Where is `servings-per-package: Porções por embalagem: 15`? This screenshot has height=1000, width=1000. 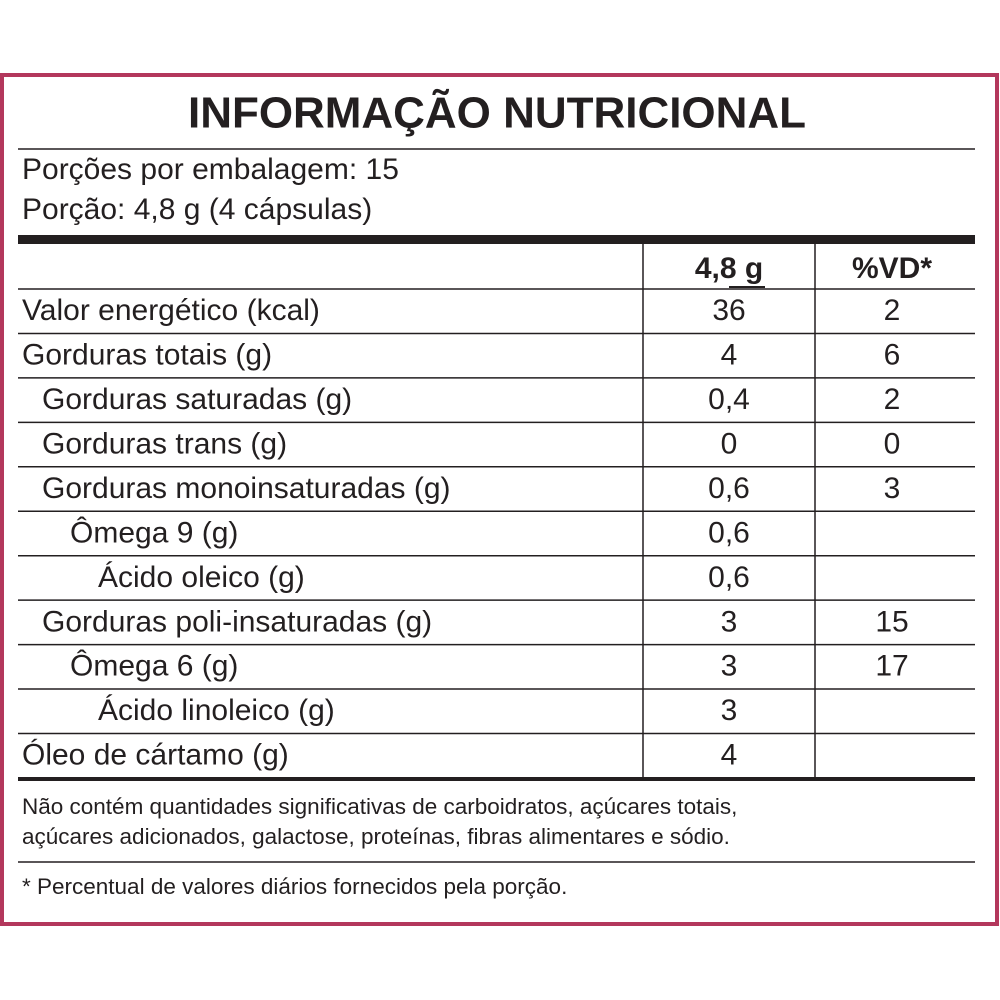
servings-per-package: Porções por embalagem: 15 is located at coordinates (210, 169).